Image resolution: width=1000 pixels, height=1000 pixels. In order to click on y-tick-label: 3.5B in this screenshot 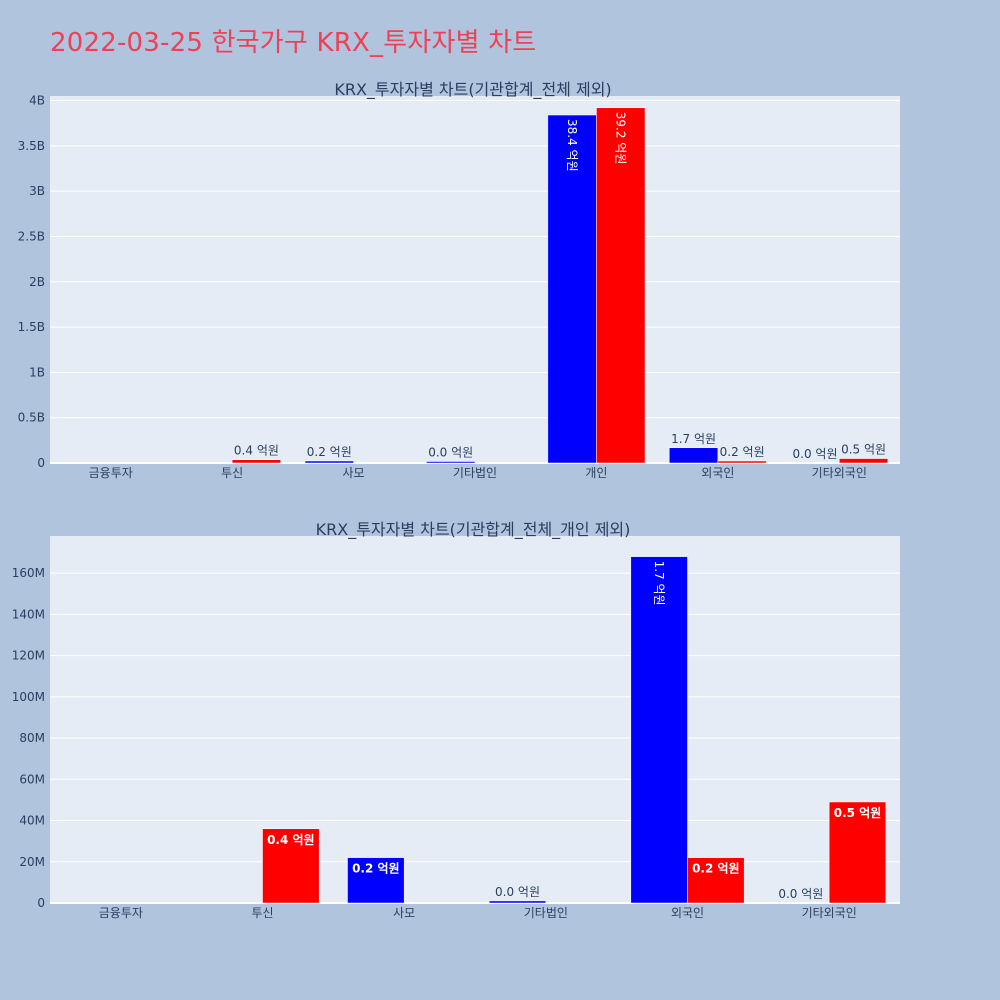, I will do `click(31, 146)`.